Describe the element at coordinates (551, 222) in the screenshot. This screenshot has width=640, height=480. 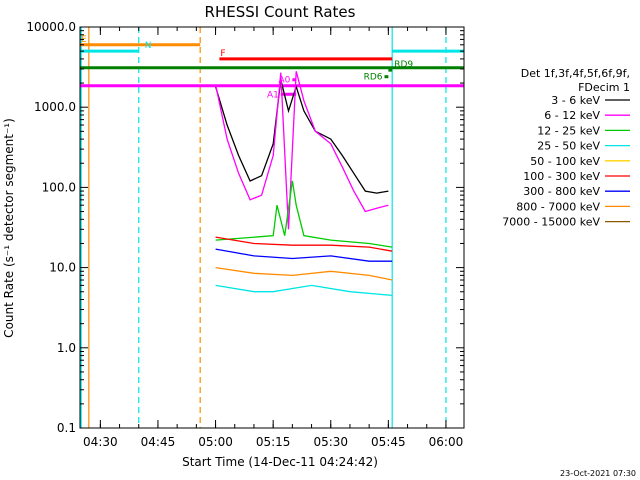
I see `legend-entry-label: 7000 - 15000 keV` at that location.